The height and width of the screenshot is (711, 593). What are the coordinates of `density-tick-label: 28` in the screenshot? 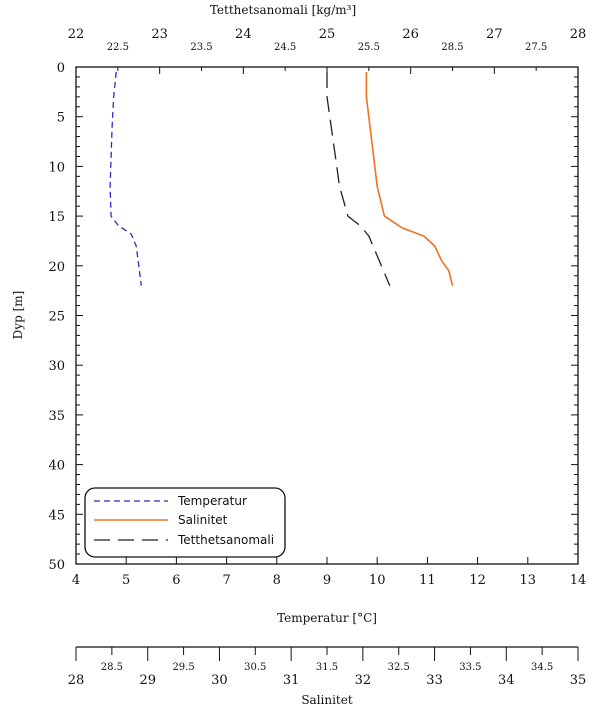 It's located at (578, 34).